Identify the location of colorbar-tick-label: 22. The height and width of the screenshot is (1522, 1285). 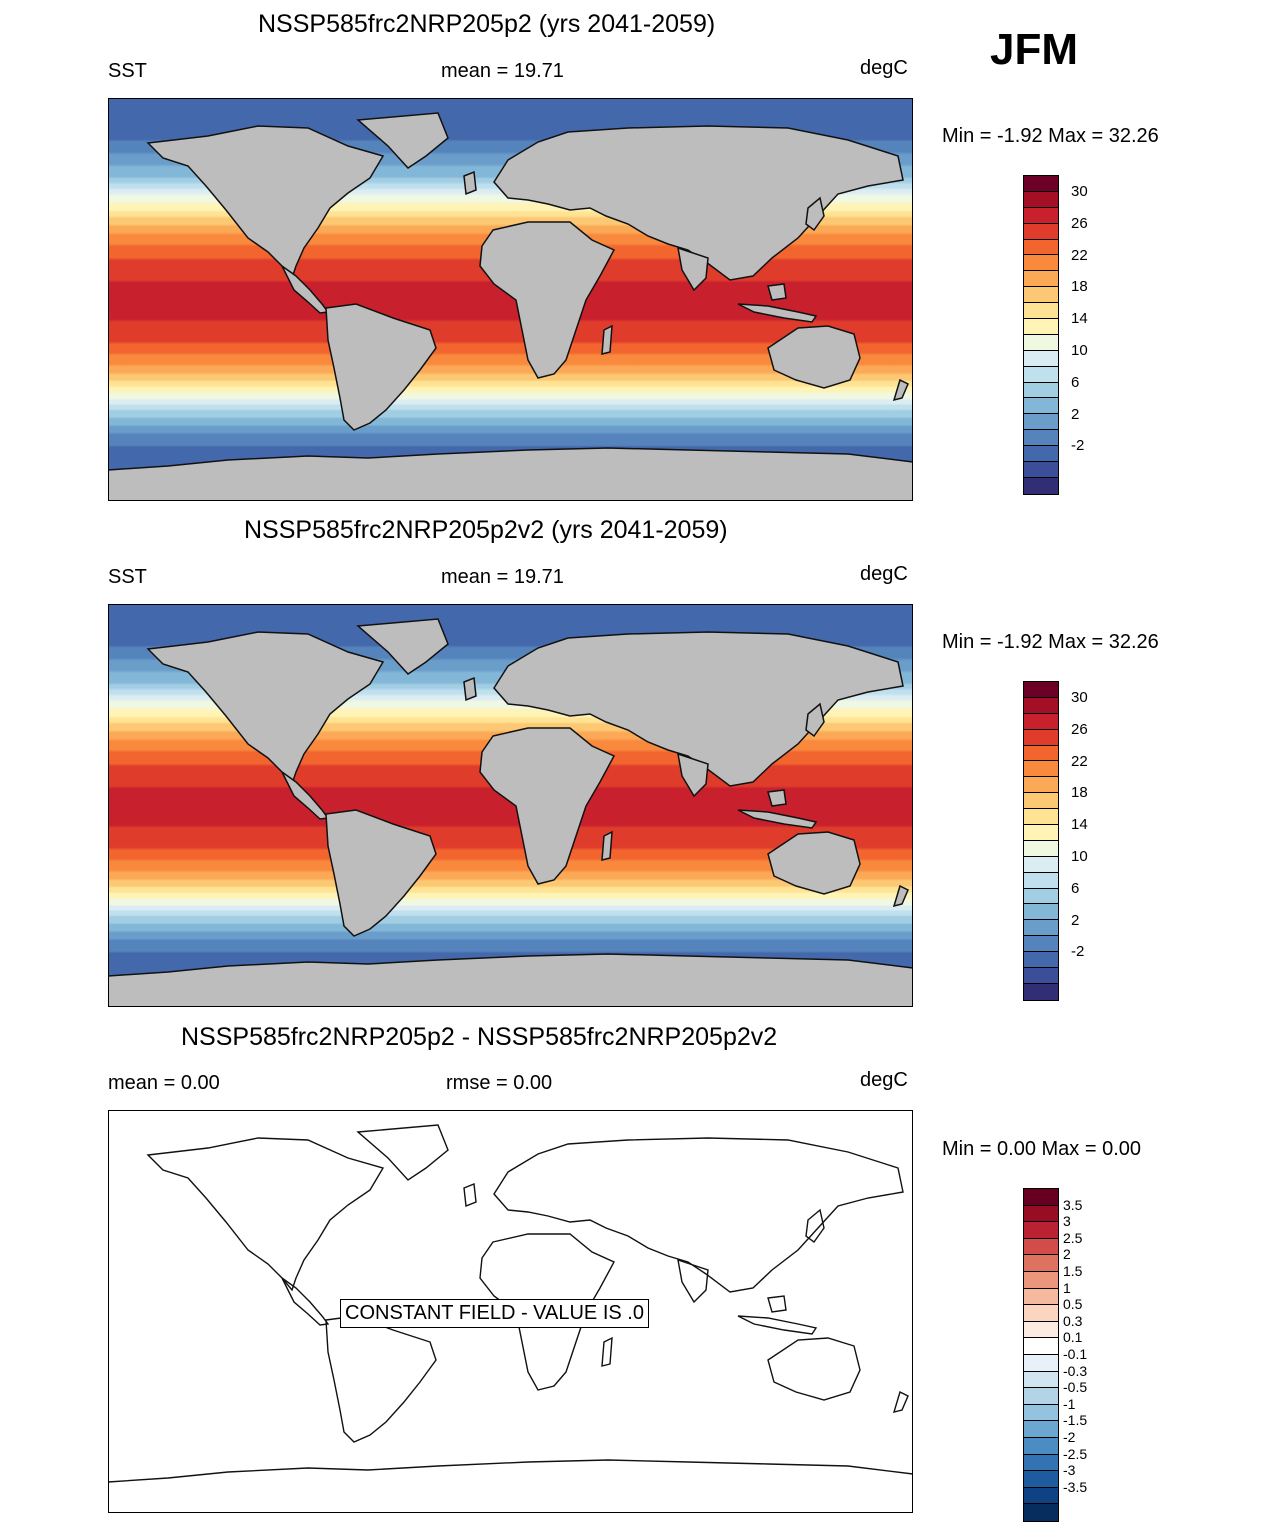
(1079, 761).